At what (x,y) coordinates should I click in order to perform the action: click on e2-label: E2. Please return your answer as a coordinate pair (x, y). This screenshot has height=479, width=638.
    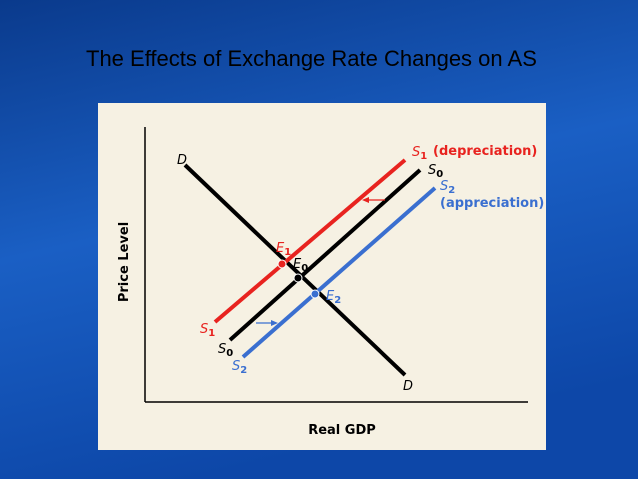
    Looking at the image, I should click on (333, 297).